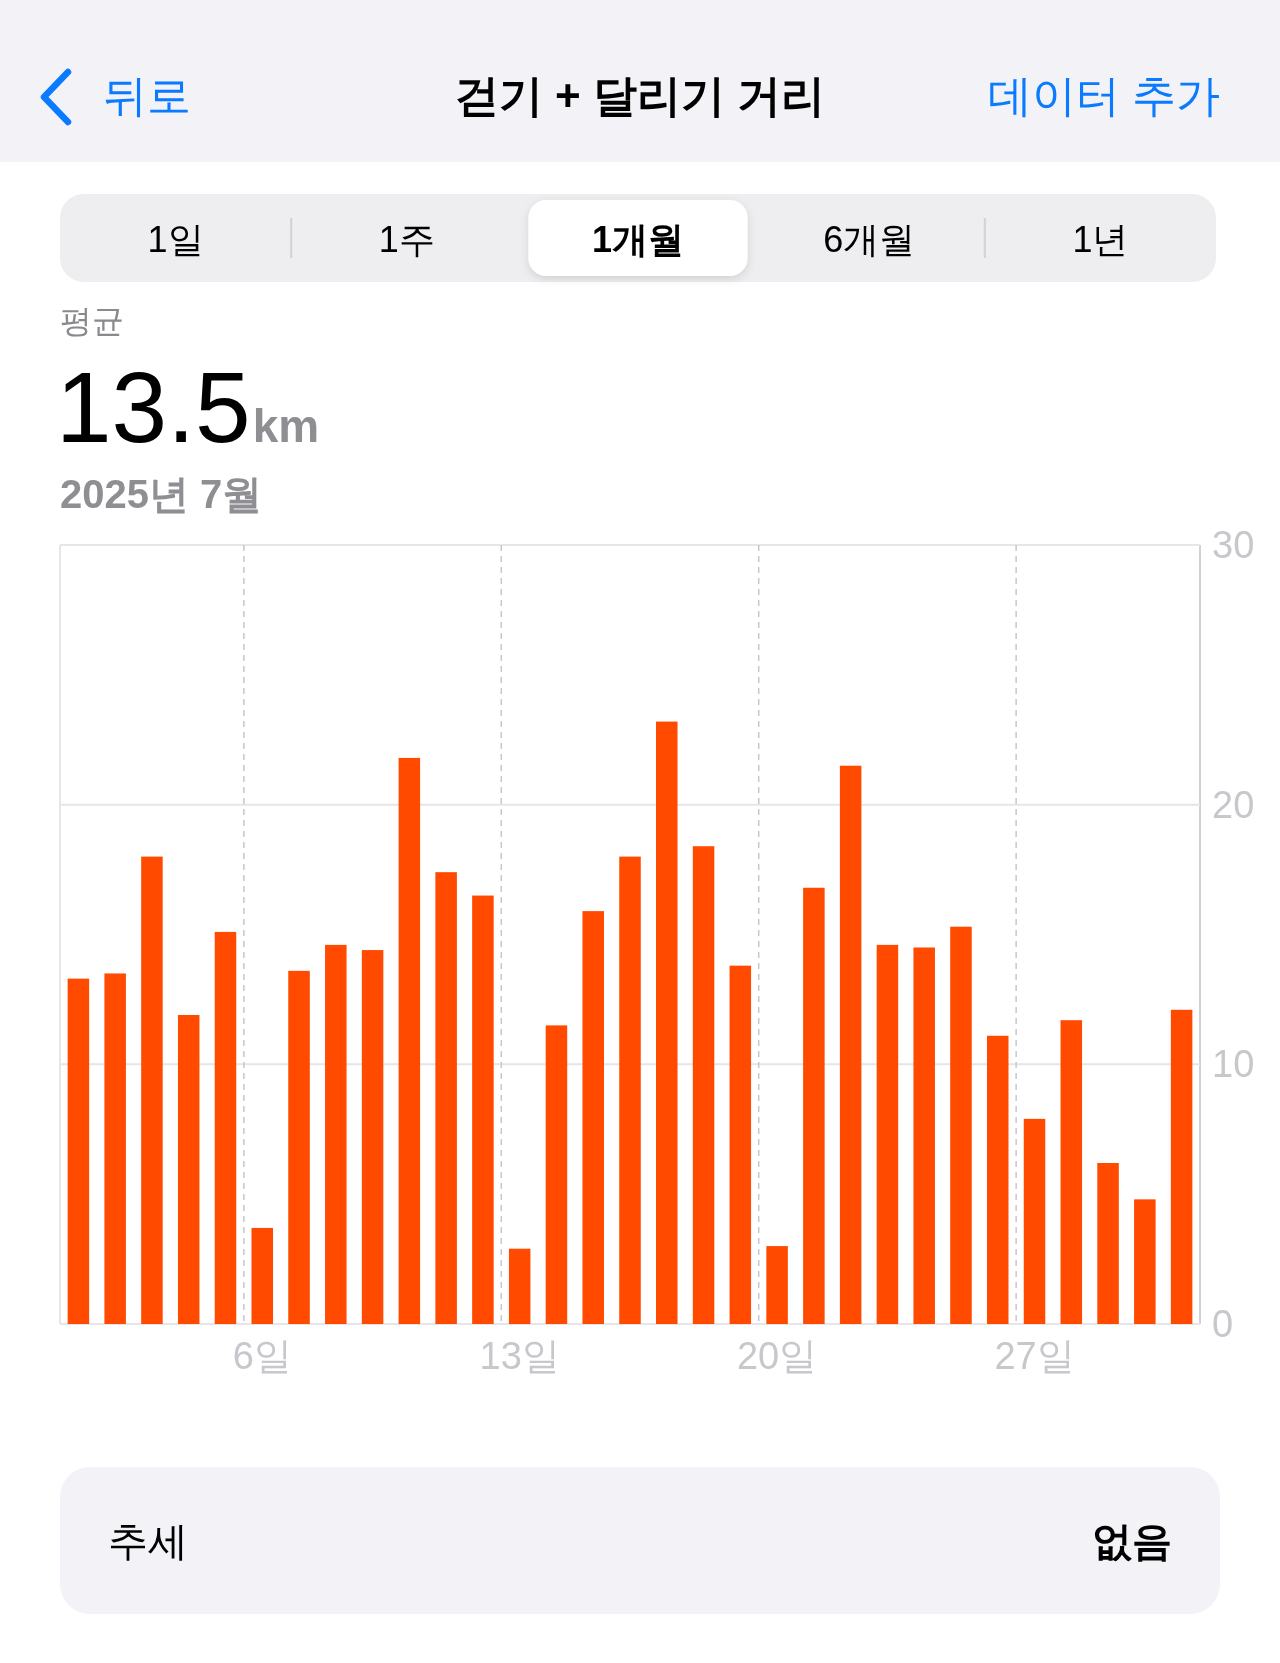  I want to click on text: 추세, so click(148, 1541).